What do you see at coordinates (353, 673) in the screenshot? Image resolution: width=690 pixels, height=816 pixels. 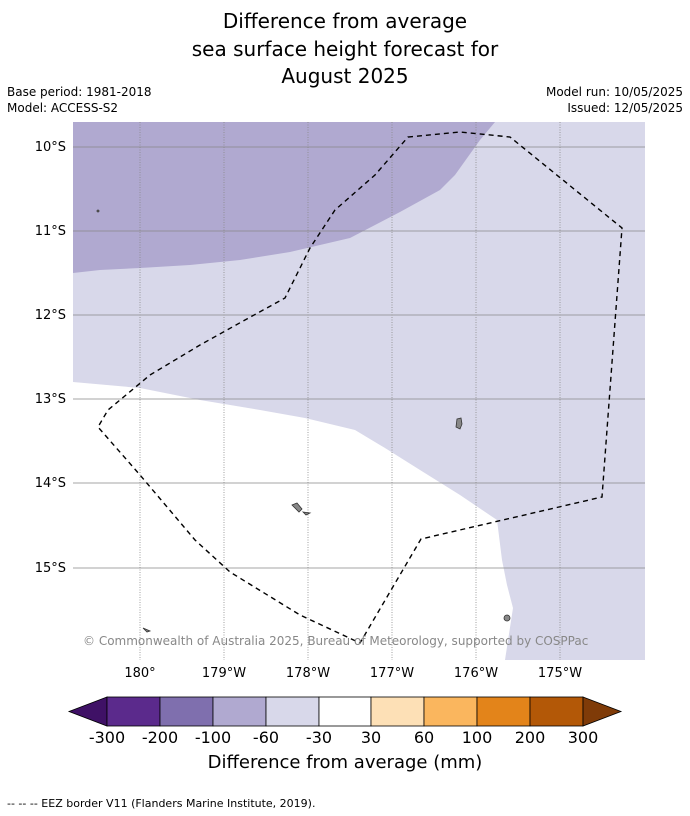 I see `lon-labels: 180° 179°W 178°W 177°W 176°W 175°W` at bounding box center [353, 673].